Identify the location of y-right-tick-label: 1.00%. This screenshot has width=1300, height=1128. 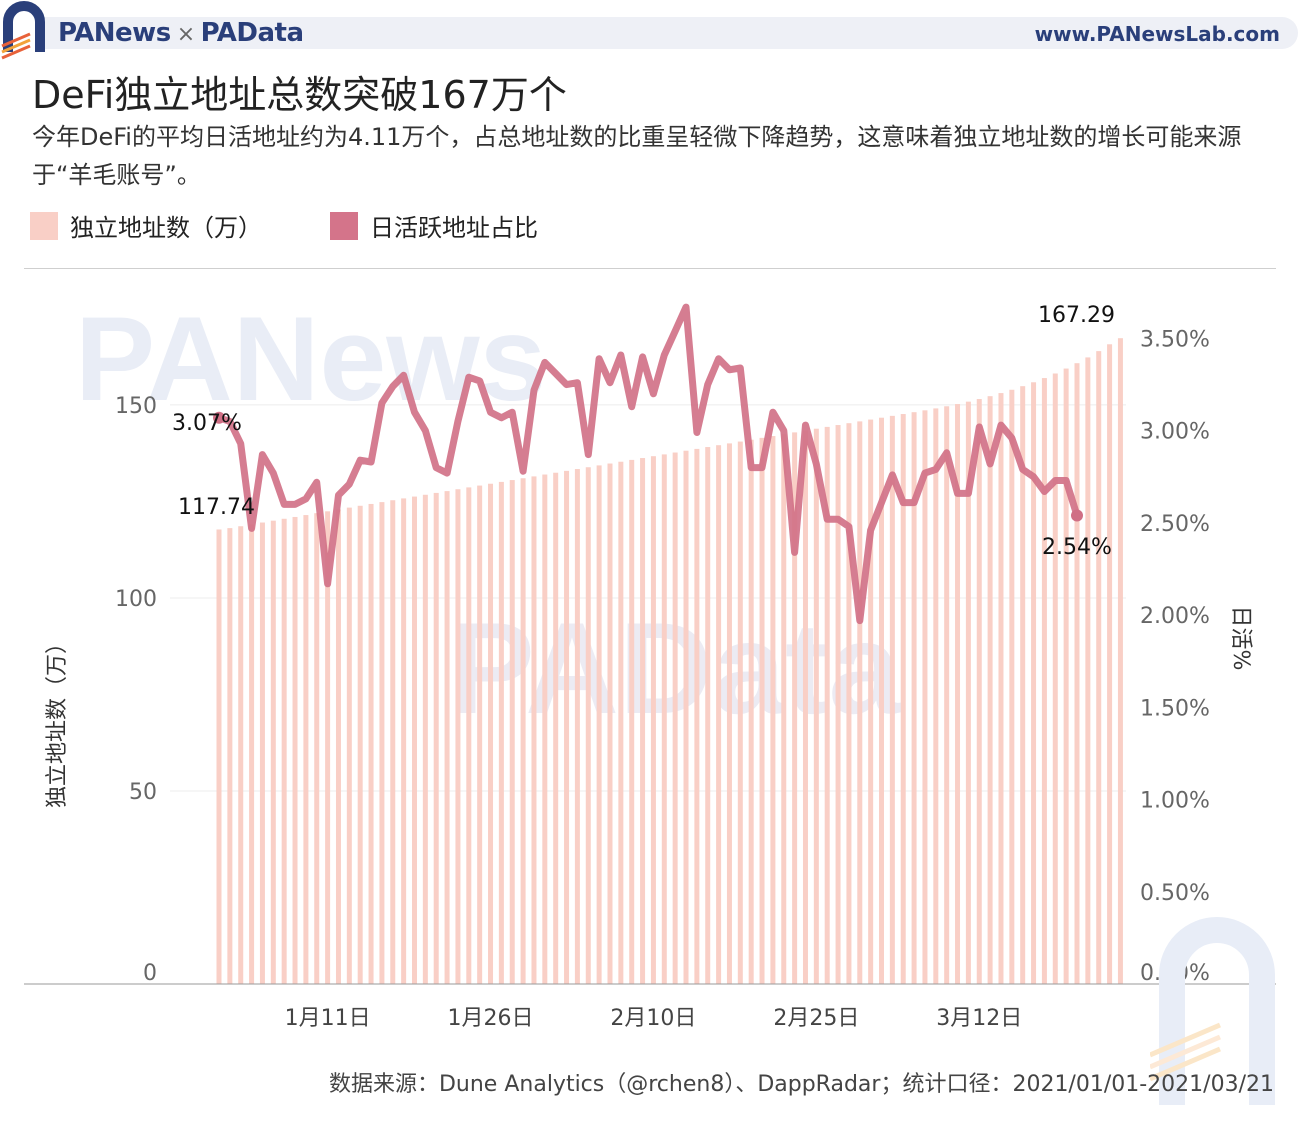
(1175, 801).